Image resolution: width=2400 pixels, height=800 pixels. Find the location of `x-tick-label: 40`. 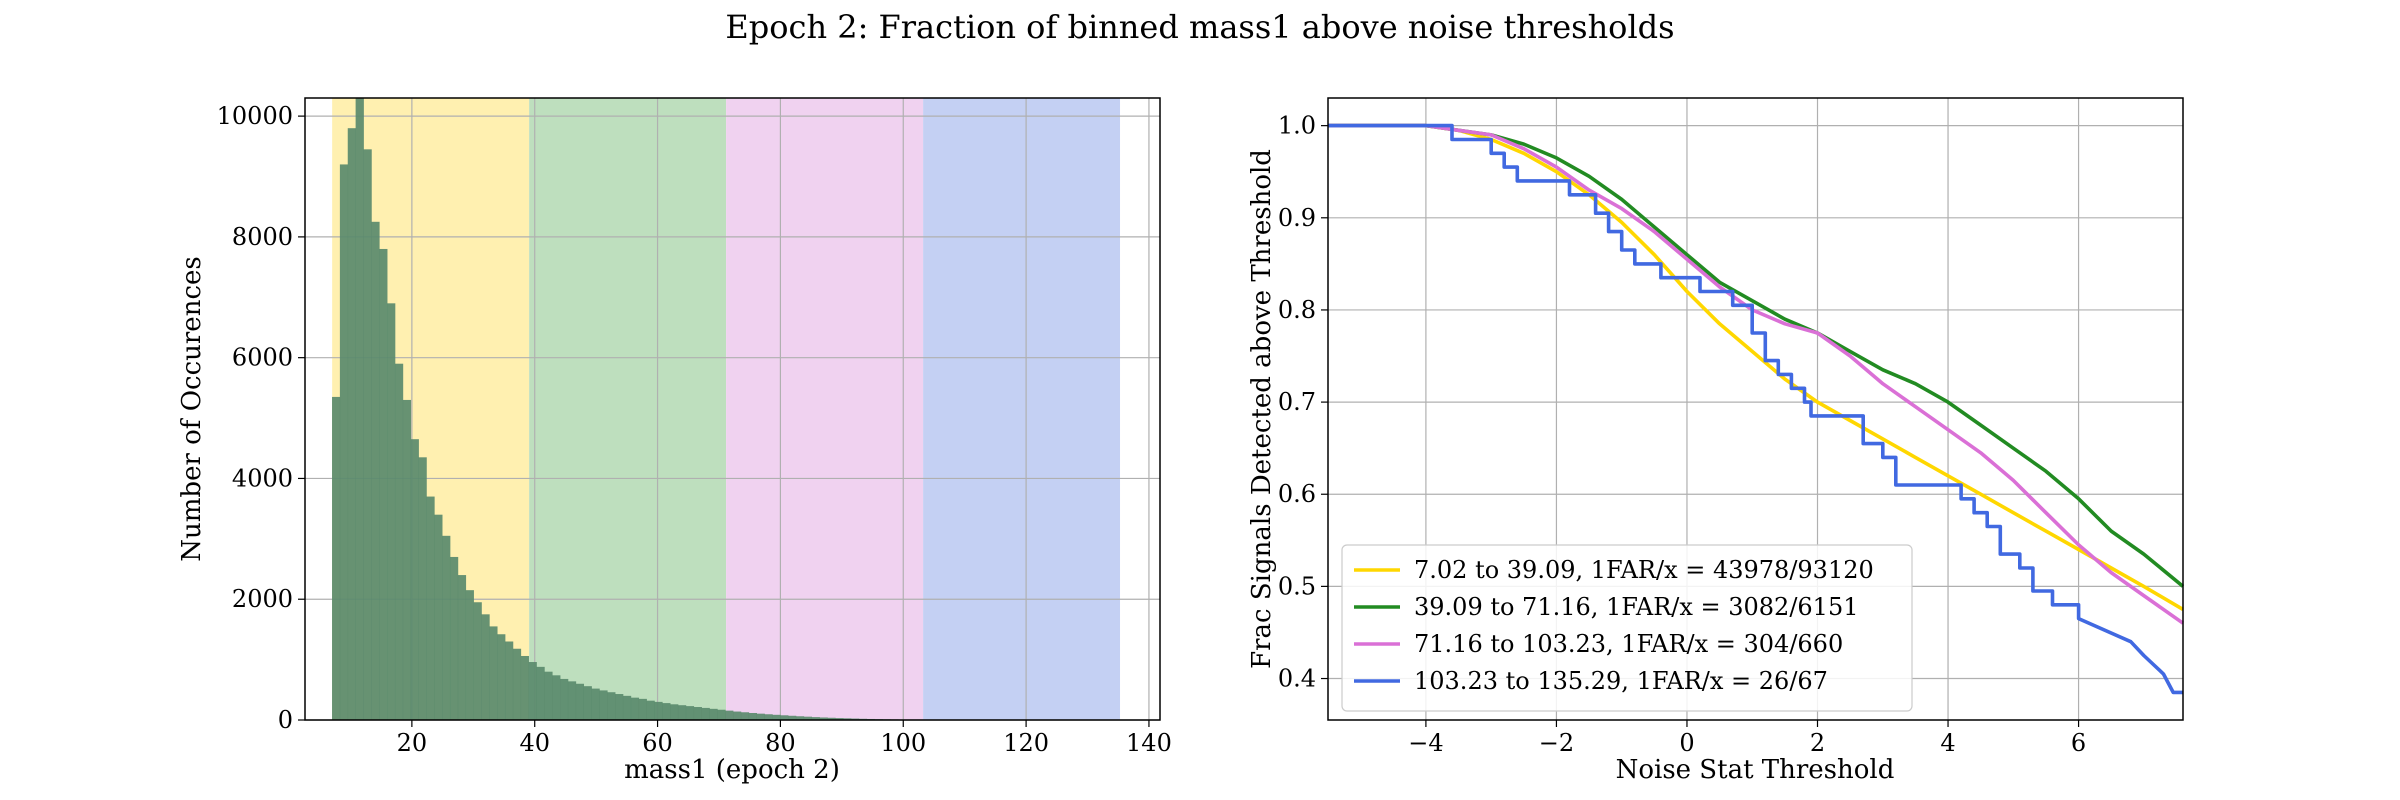

x-tick-label: 40 is located at coordinates (534, 743).